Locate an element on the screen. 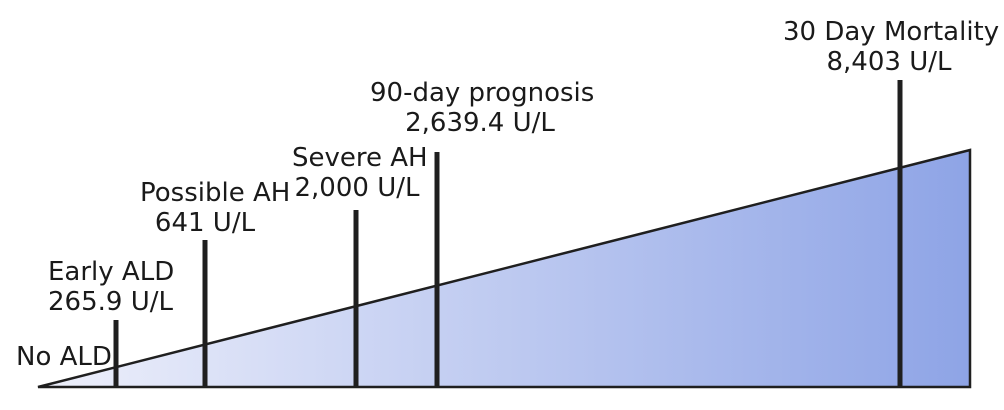 The width and height of the screenshot is (1004, 410). label-title: 90-day prognosis is located at coordinates (482, 93).